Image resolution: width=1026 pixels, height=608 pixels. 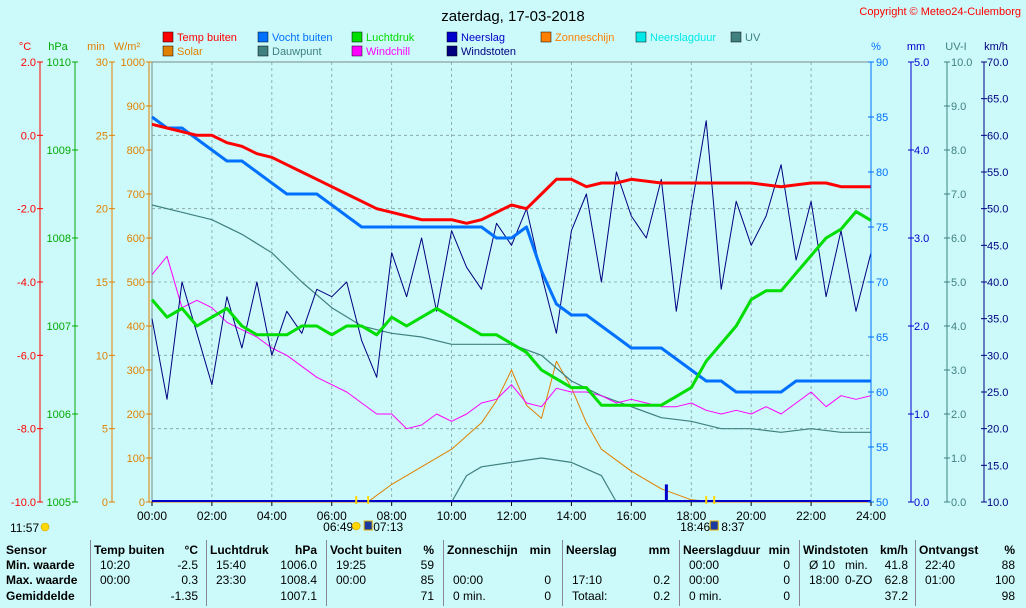 What do you see at coordinates (96, 47) in the screenshot?
I see `minutes-unit-label: min` at bounding box center [96, 47].